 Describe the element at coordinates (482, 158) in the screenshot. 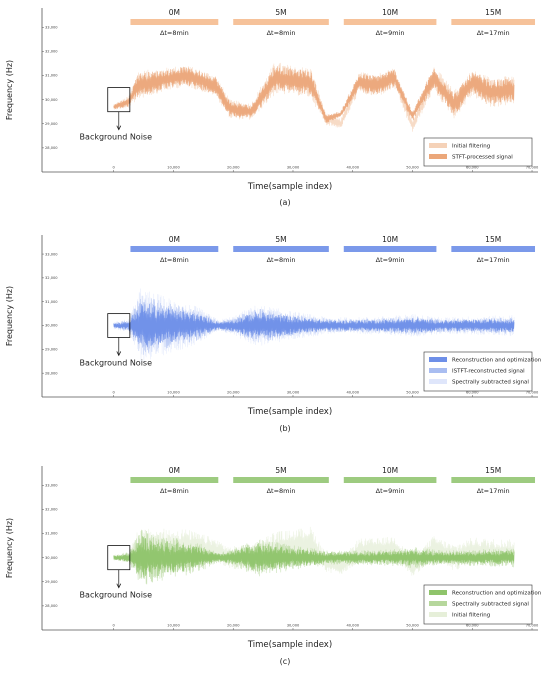

I see `legend-entry: STFT-processed signal` at that location.